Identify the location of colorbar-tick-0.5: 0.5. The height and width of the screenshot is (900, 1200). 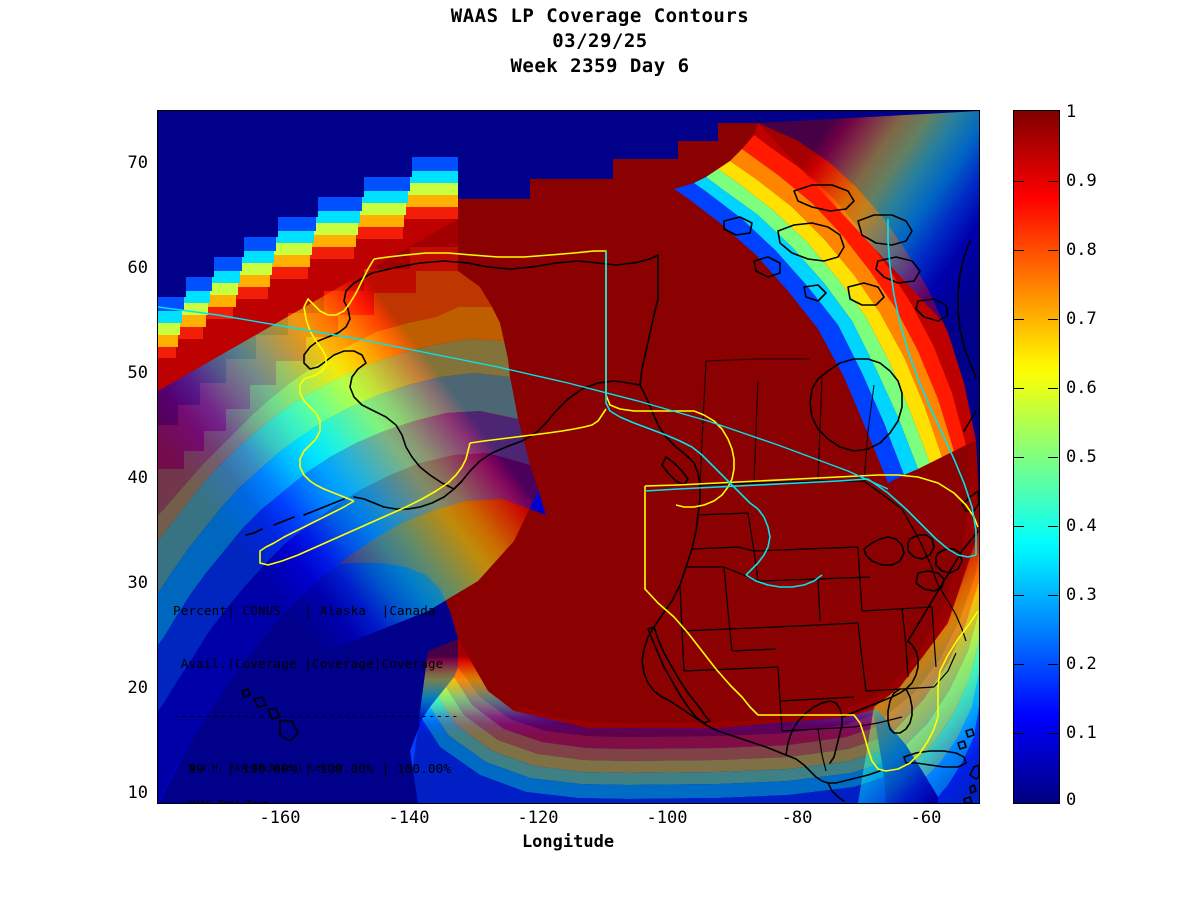
(1081, 457).